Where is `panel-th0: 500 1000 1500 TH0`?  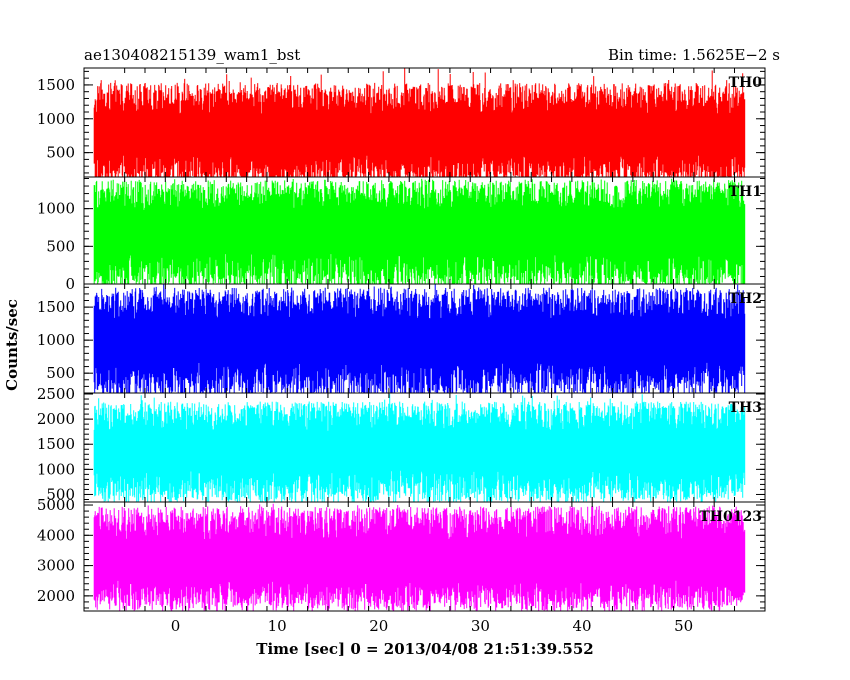 panel-th0: 500 1000 1500 TH0 is located at coordinates (401, 122).